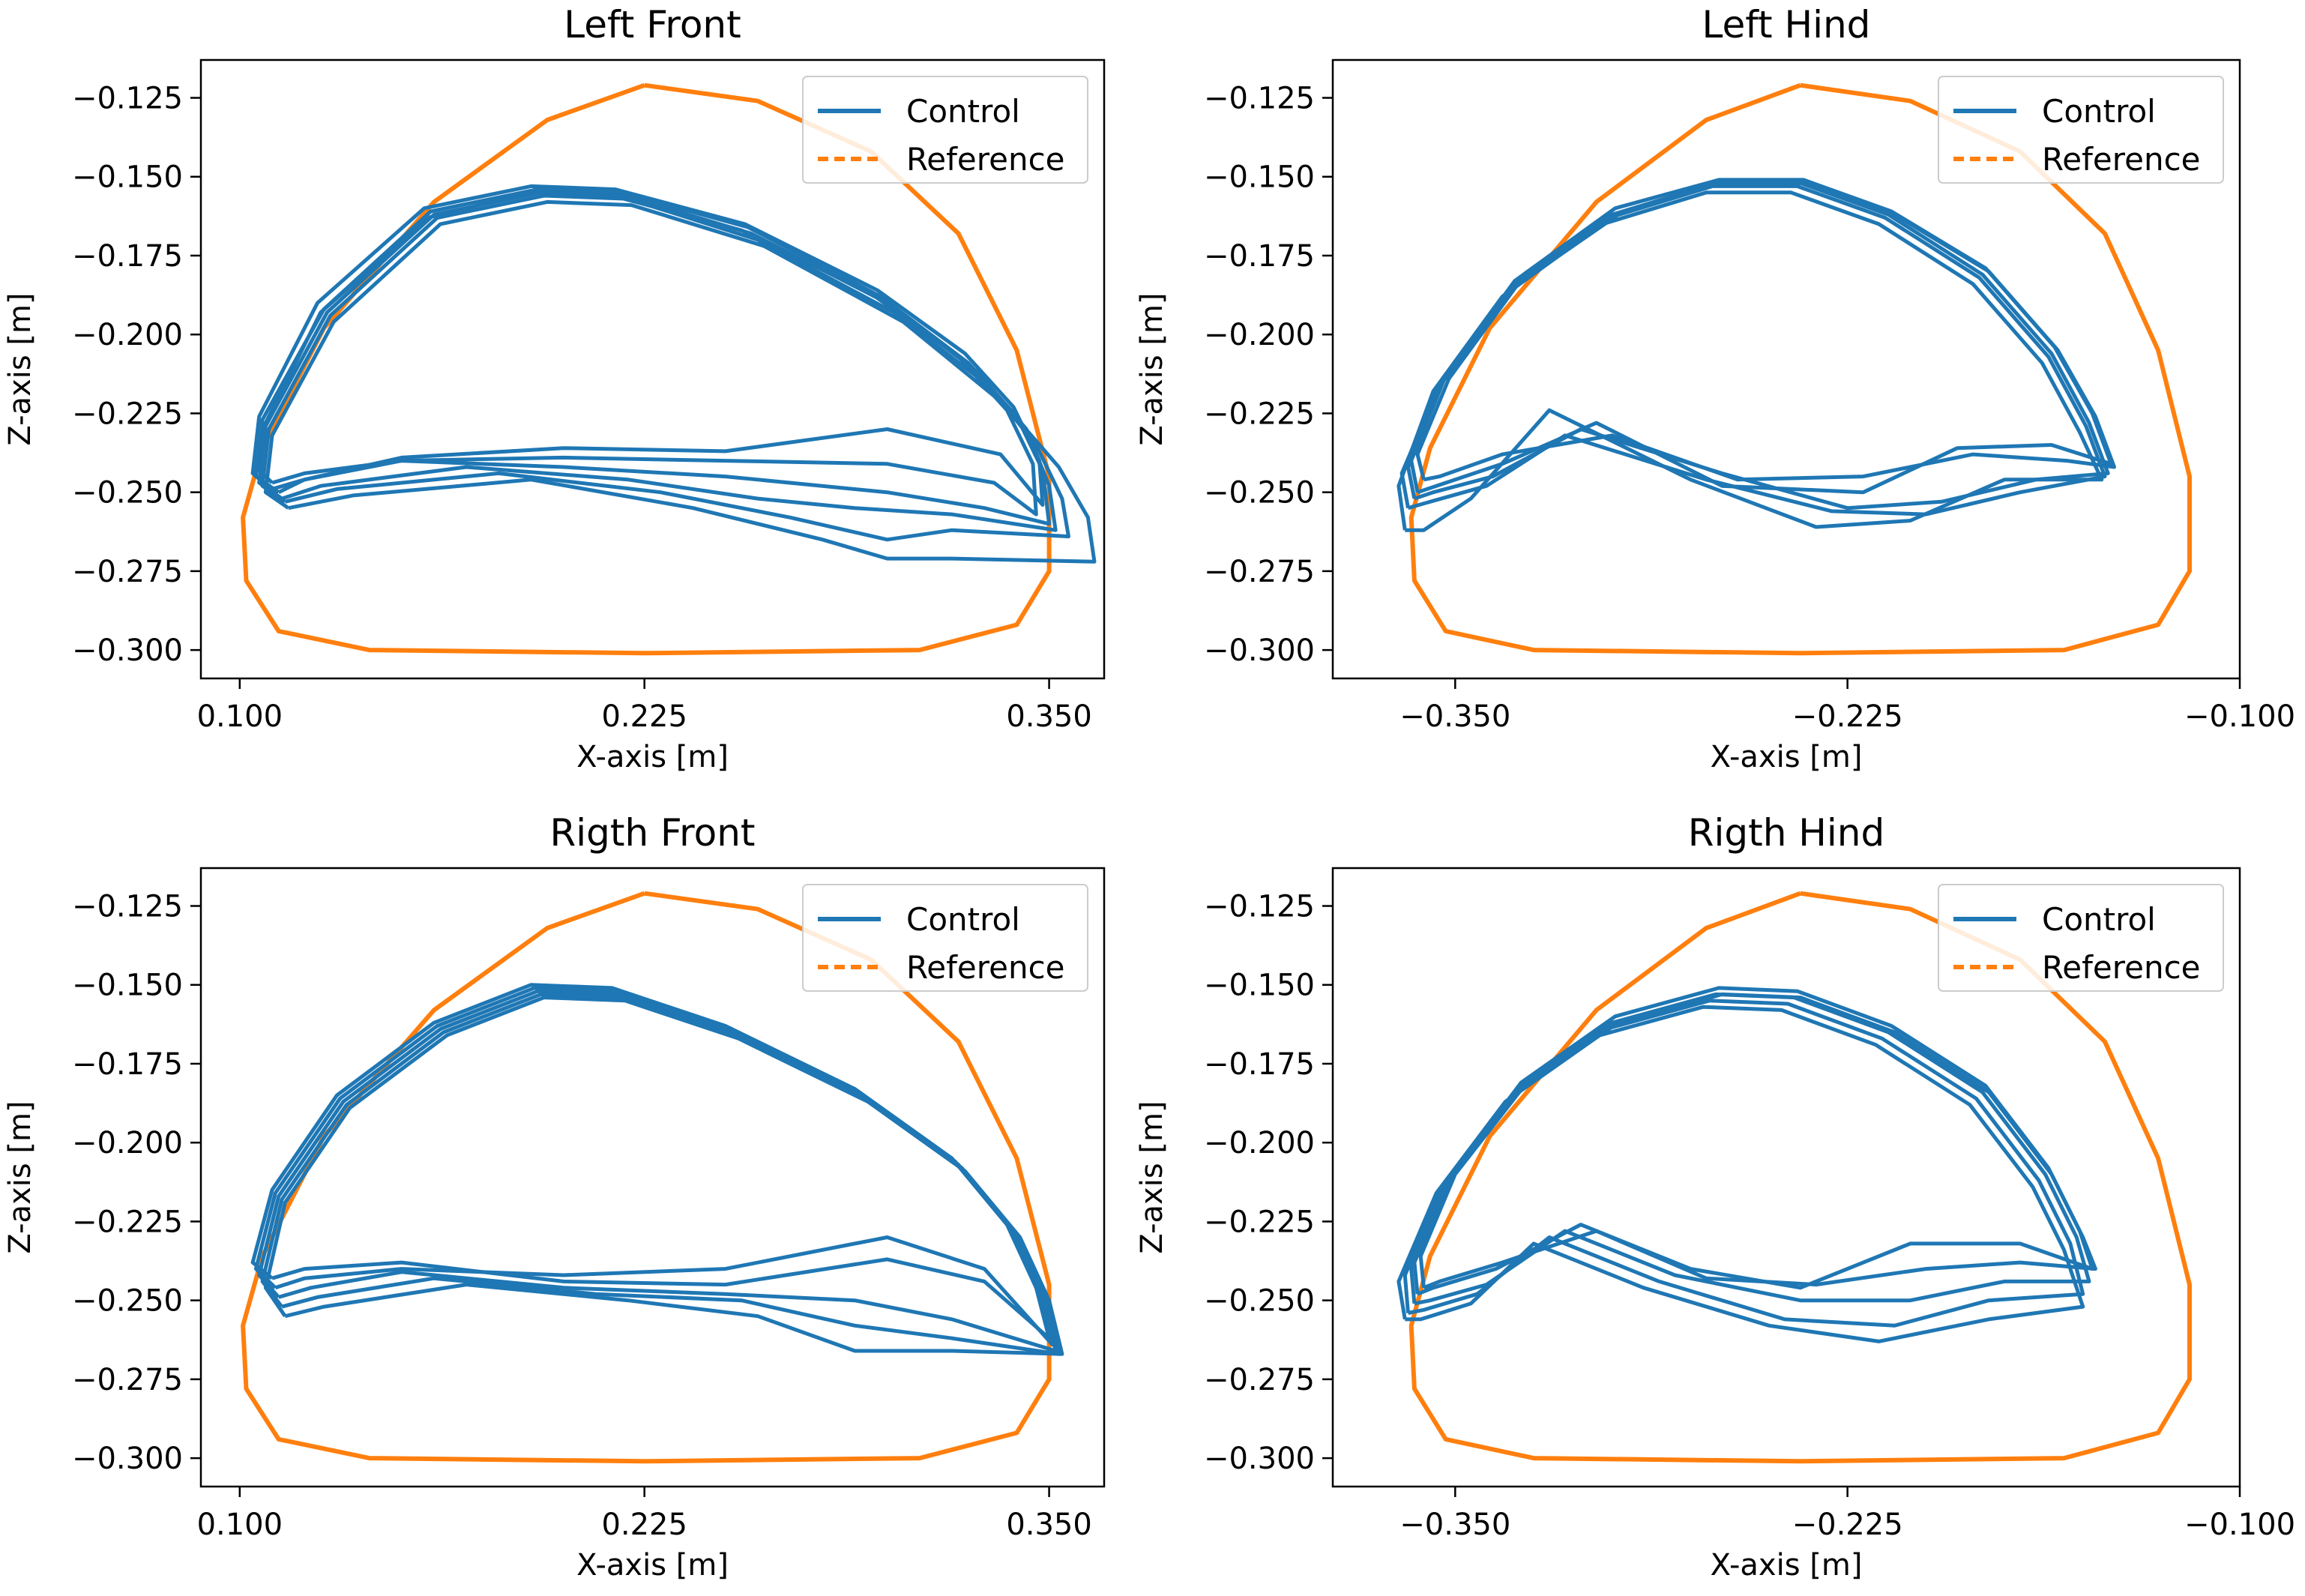 This screenshot has height=1596, width=2305. Describe the element at coordinates (1259, 99) in the screenshot. I see `left-hind-ytick-label: −0.125` at that location.